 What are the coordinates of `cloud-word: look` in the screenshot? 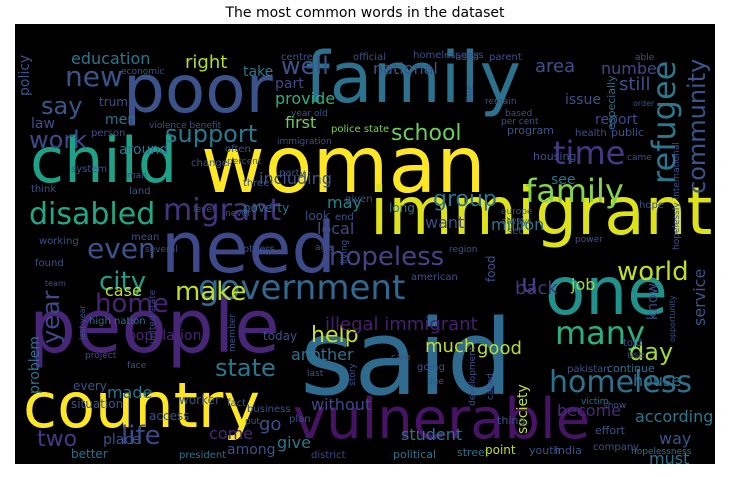 It's located at (317, 216).